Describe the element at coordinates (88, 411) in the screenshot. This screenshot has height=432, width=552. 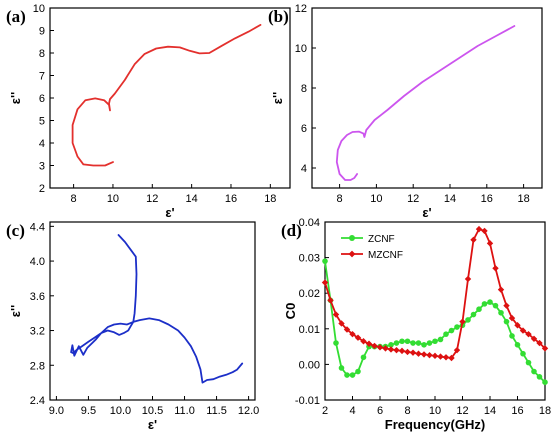
I see `x-tick-label: 9.5` at that location.